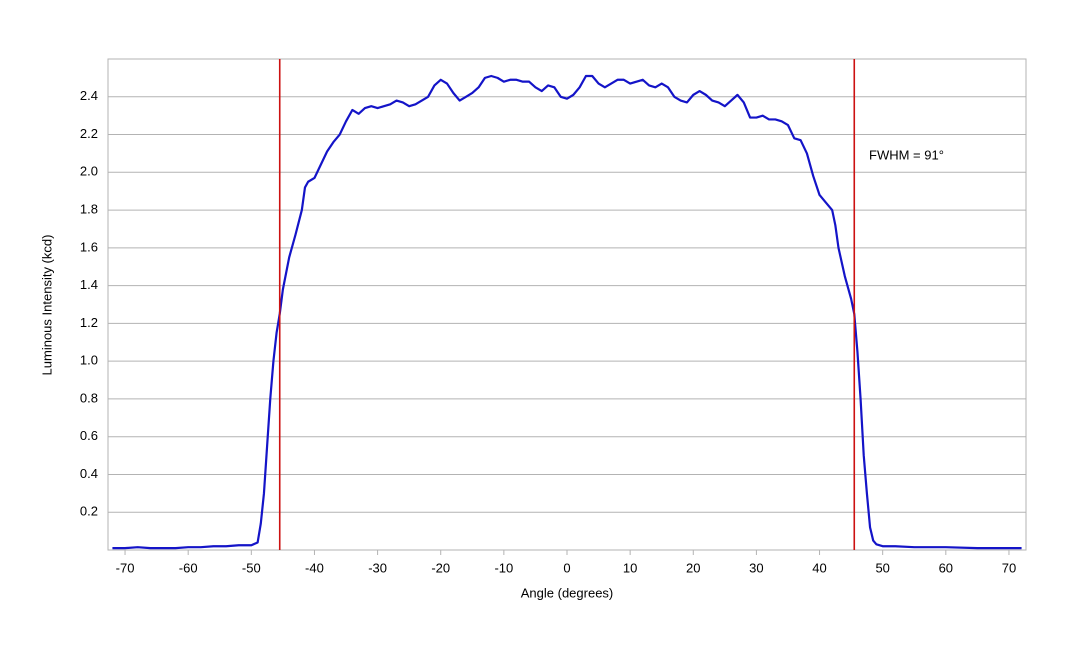 Image resolution: width=1080 pixels, height=648 pixels. Describe the element at coordinates (377, 567) in the screenshot. I see `x-tick-label: -30` at that location.